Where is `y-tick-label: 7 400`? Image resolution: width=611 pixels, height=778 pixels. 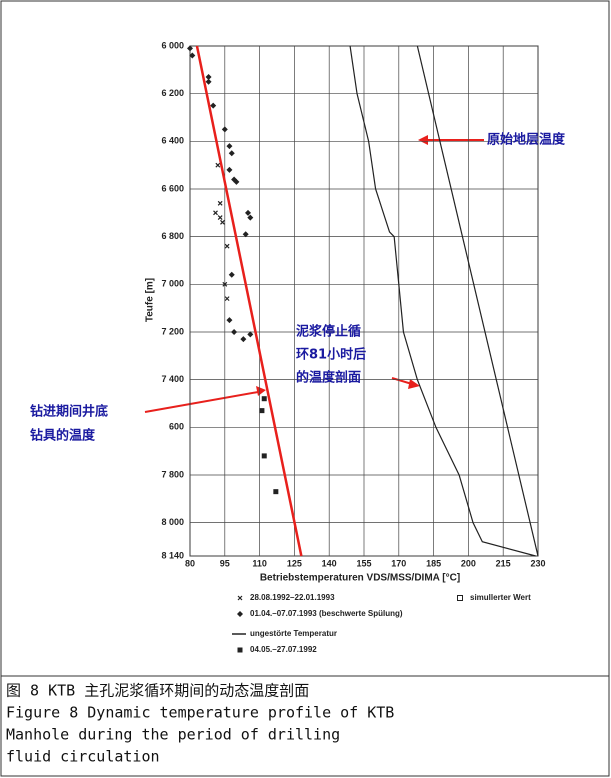
y-tick-label: 7 400 is located at coordinates (172, 379).